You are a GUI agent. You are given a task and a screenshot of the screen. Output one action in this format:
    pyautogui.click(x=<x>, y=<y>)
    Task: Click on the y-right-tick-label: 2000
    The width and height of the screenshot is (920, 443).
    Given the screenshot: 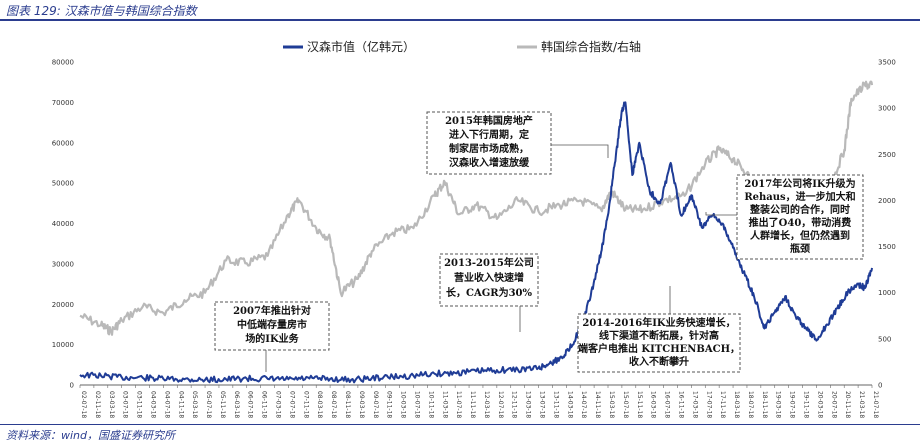 What is the action you would take?
    pyautogui.click(x=887, y=201)
    